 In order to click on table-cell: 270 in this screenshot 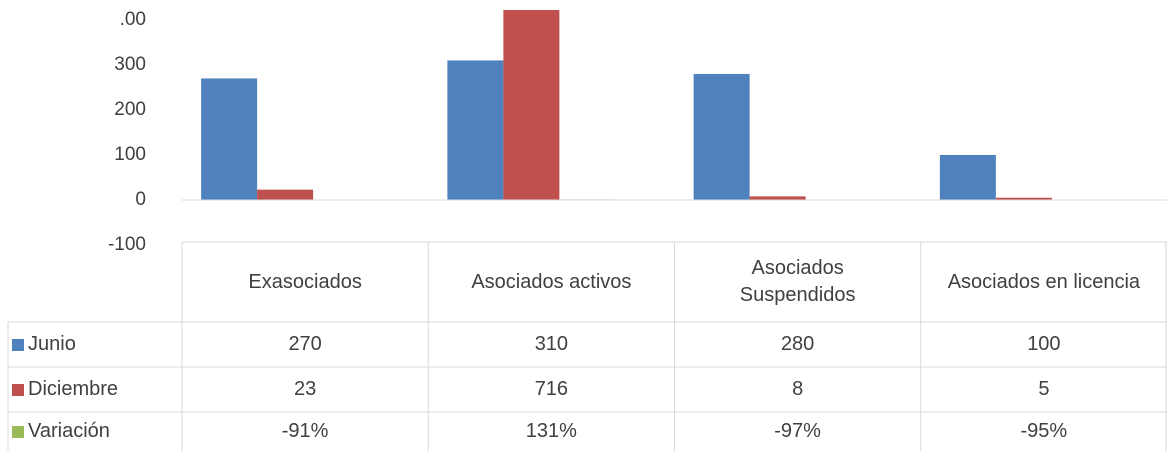, I will do `click(305, 344)`.